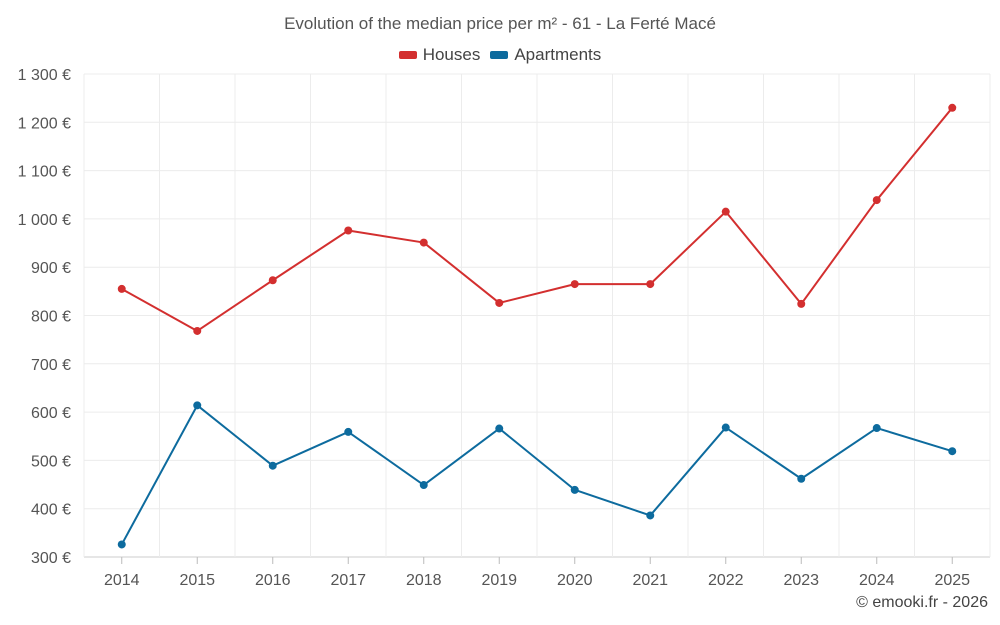 The height and width of the screenshot is (625, 1000). I want to click on x-tick-label: 2017, so click(348, 580).